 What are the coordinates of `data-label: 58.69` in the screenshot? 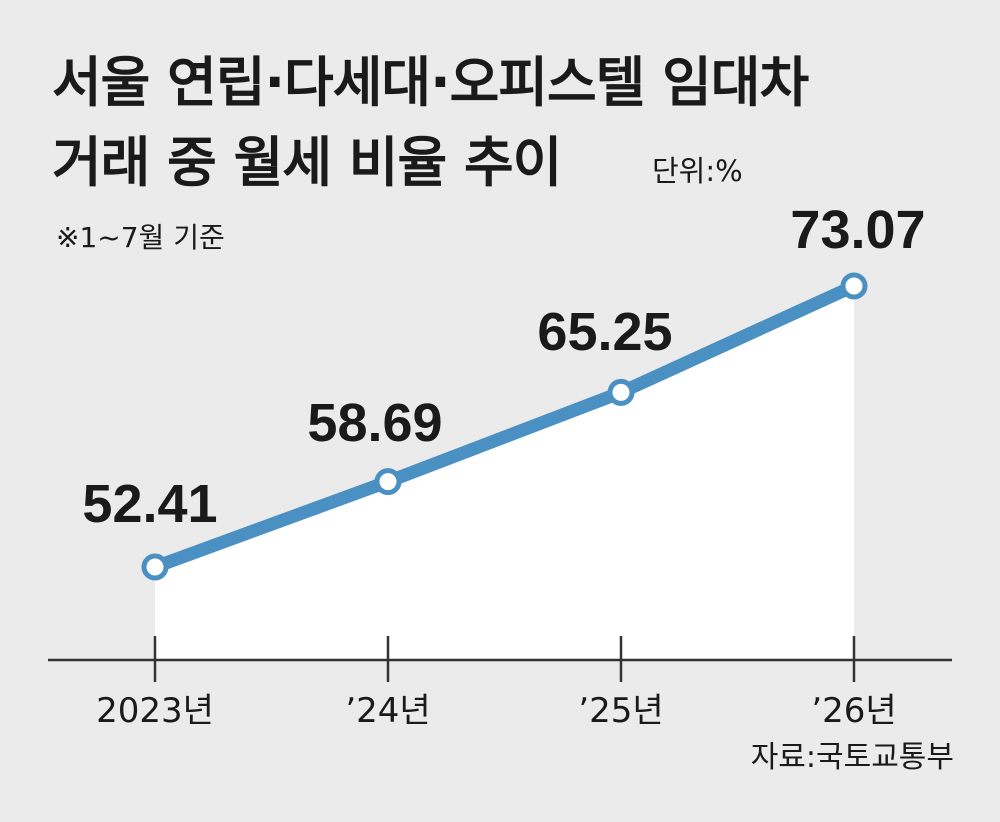 It's located at (374, 423).